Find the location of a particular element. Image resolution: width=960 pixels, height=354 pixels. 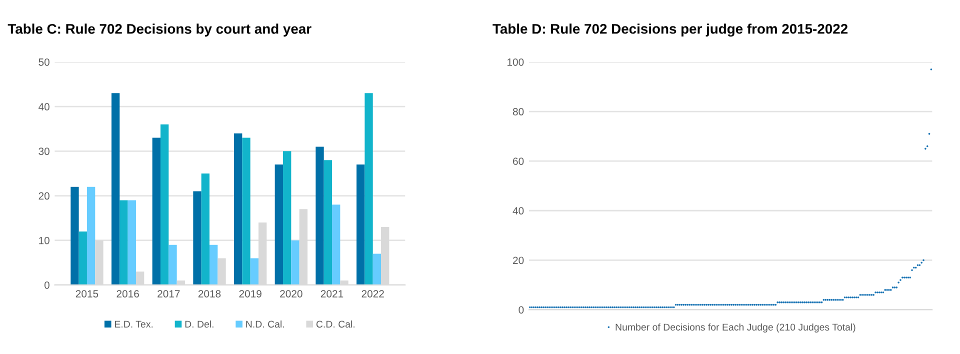

y-tick-label: 80 is located at coordinates (518, 112).